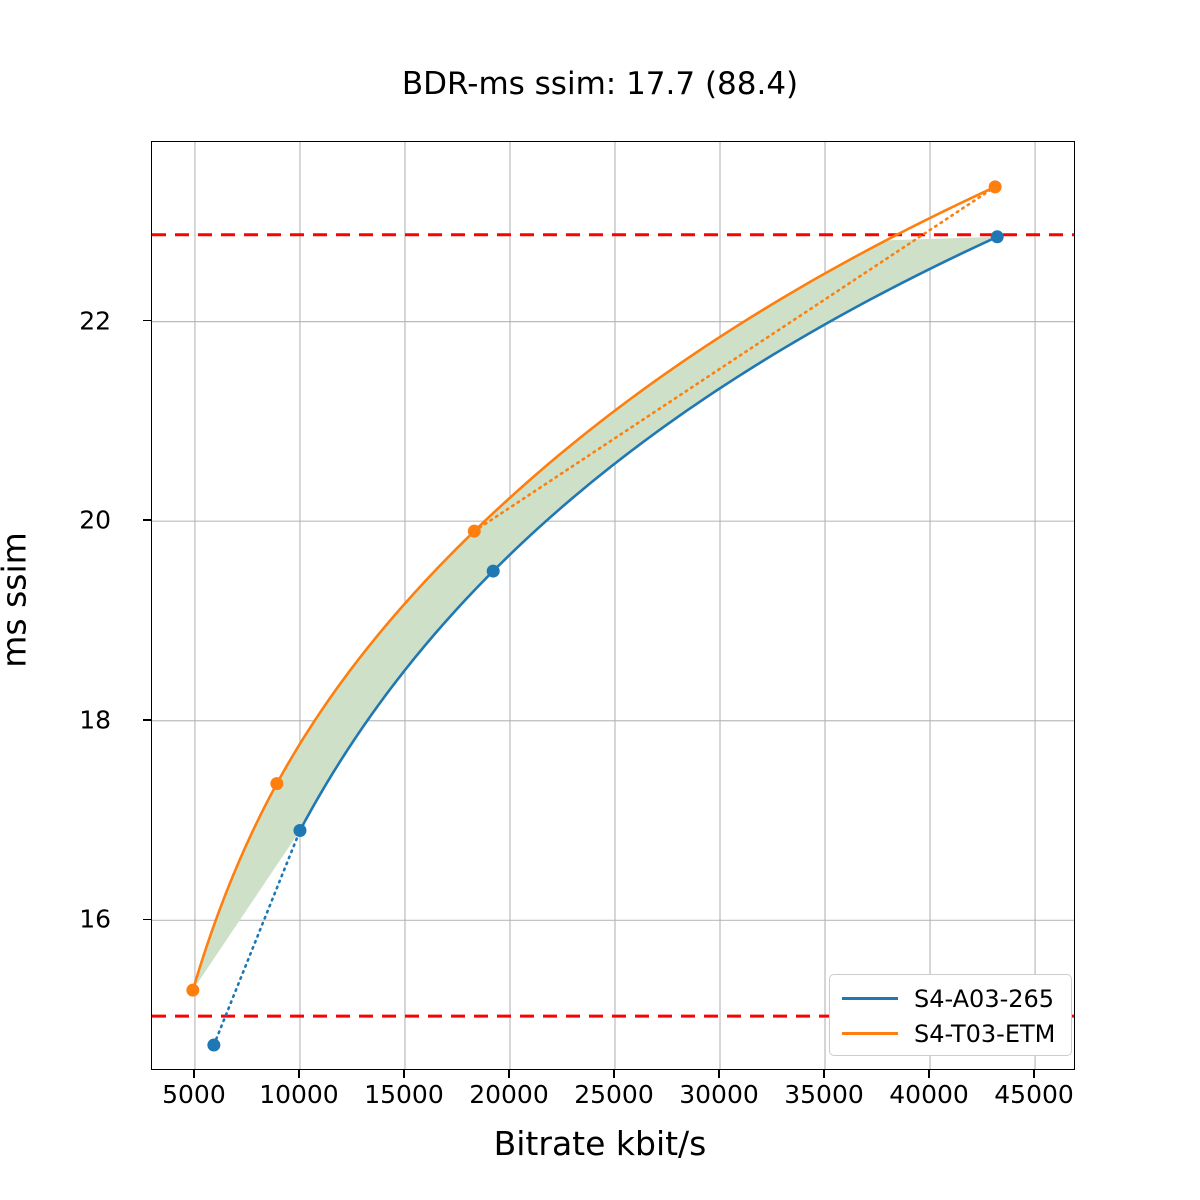 Image resolution: width=1200 pixels, height=1200 pixels. I want to click on x-tick-label: 30000, so click(719, 1094).